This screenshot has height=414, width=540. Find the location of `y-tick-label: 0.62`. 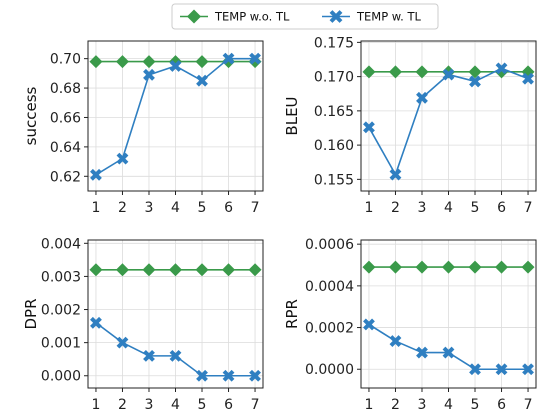

y-tick-label: 0.62 is located at coordinates (65, 177).